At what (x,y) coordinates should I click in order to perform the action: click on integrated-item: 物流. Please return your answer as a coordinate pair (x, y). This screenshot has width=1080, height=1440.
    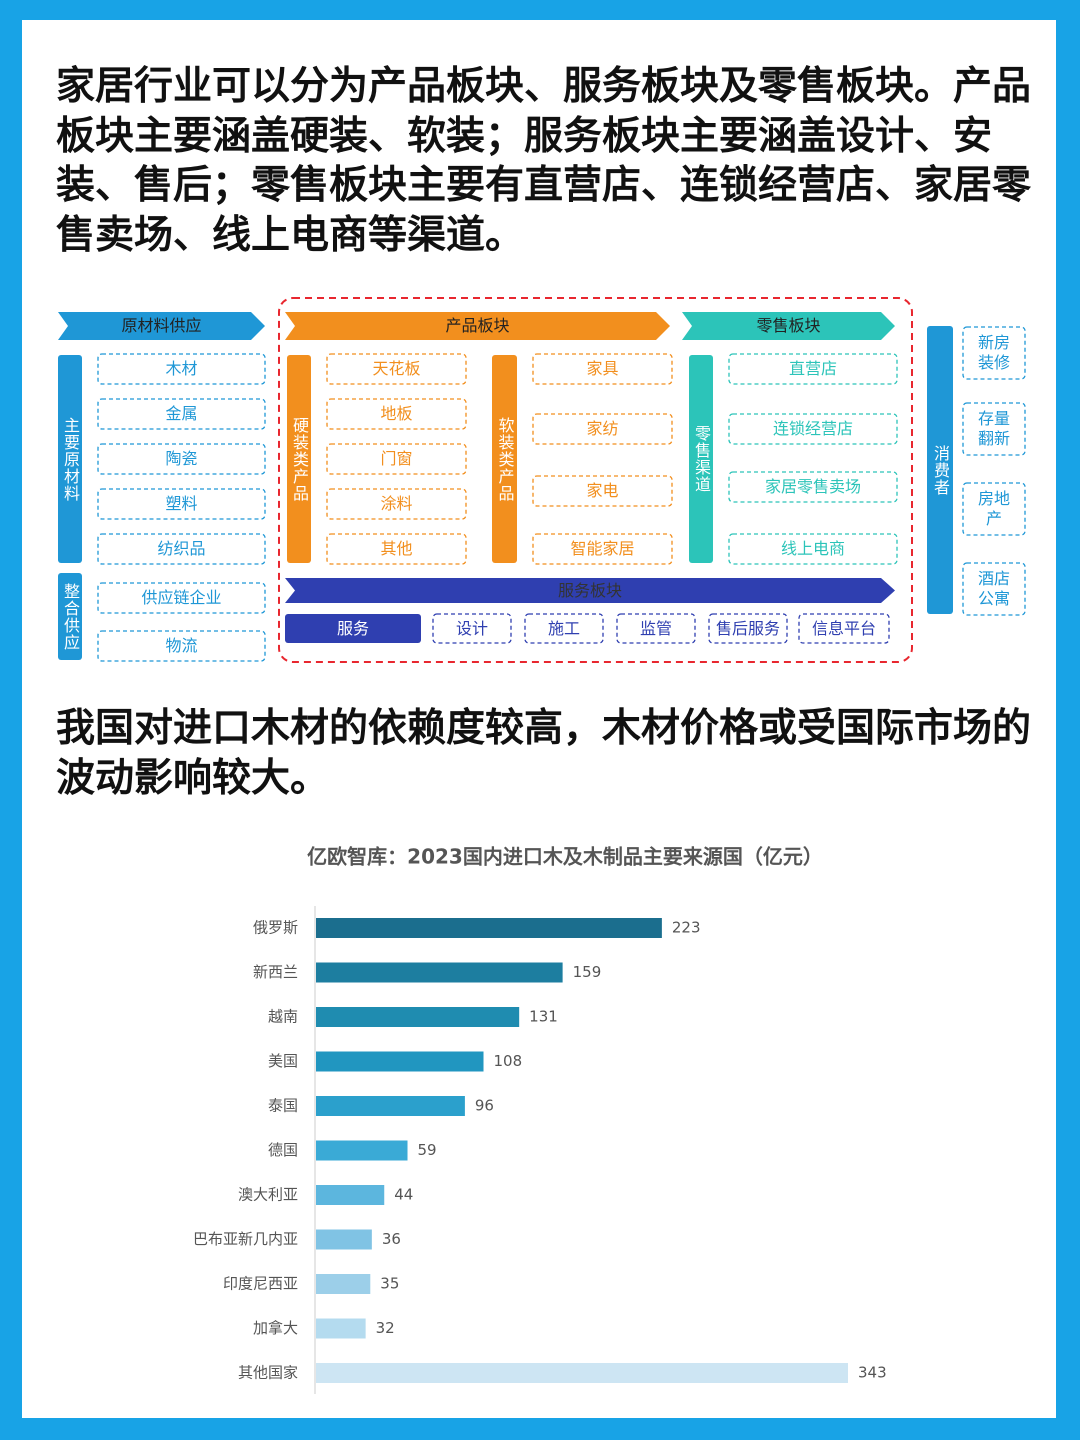
    Looking at the image, I should click on (181, 645).